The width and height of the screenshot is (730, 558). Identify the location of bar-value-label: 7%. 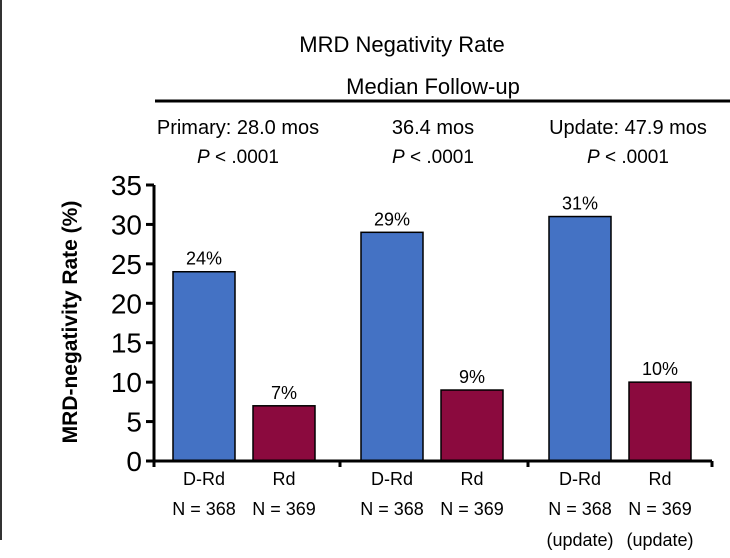
(284, 393).